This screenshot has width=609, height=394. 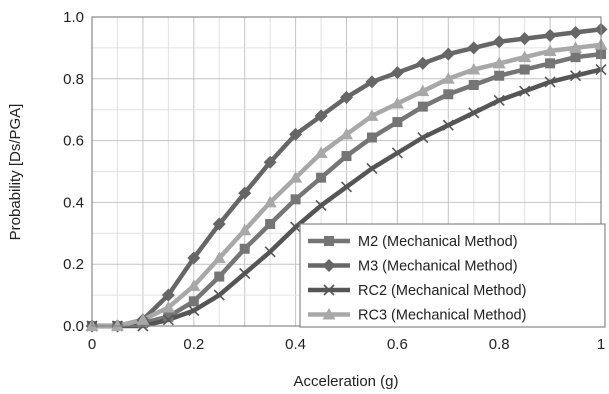 What do you see at coordinates (193, 344) in the screenshot?
I see `x-tick-label: 0.2` at bounding box center [193, 344].